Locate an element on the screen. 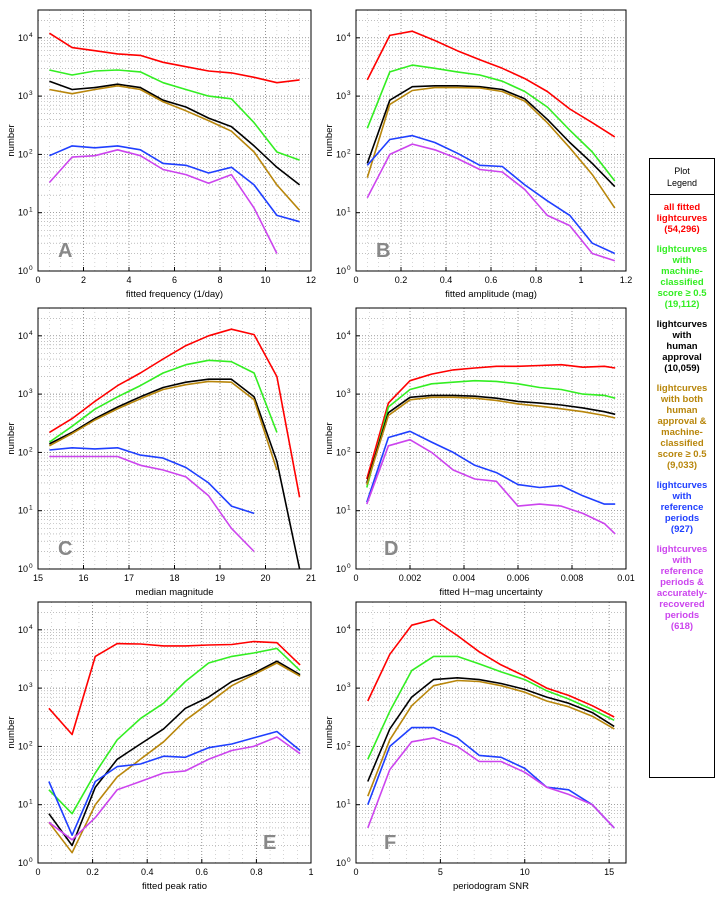 The width and height of the screenshot is (717, 906). x-tick-label: 20 is located at coordinates (265, 578).